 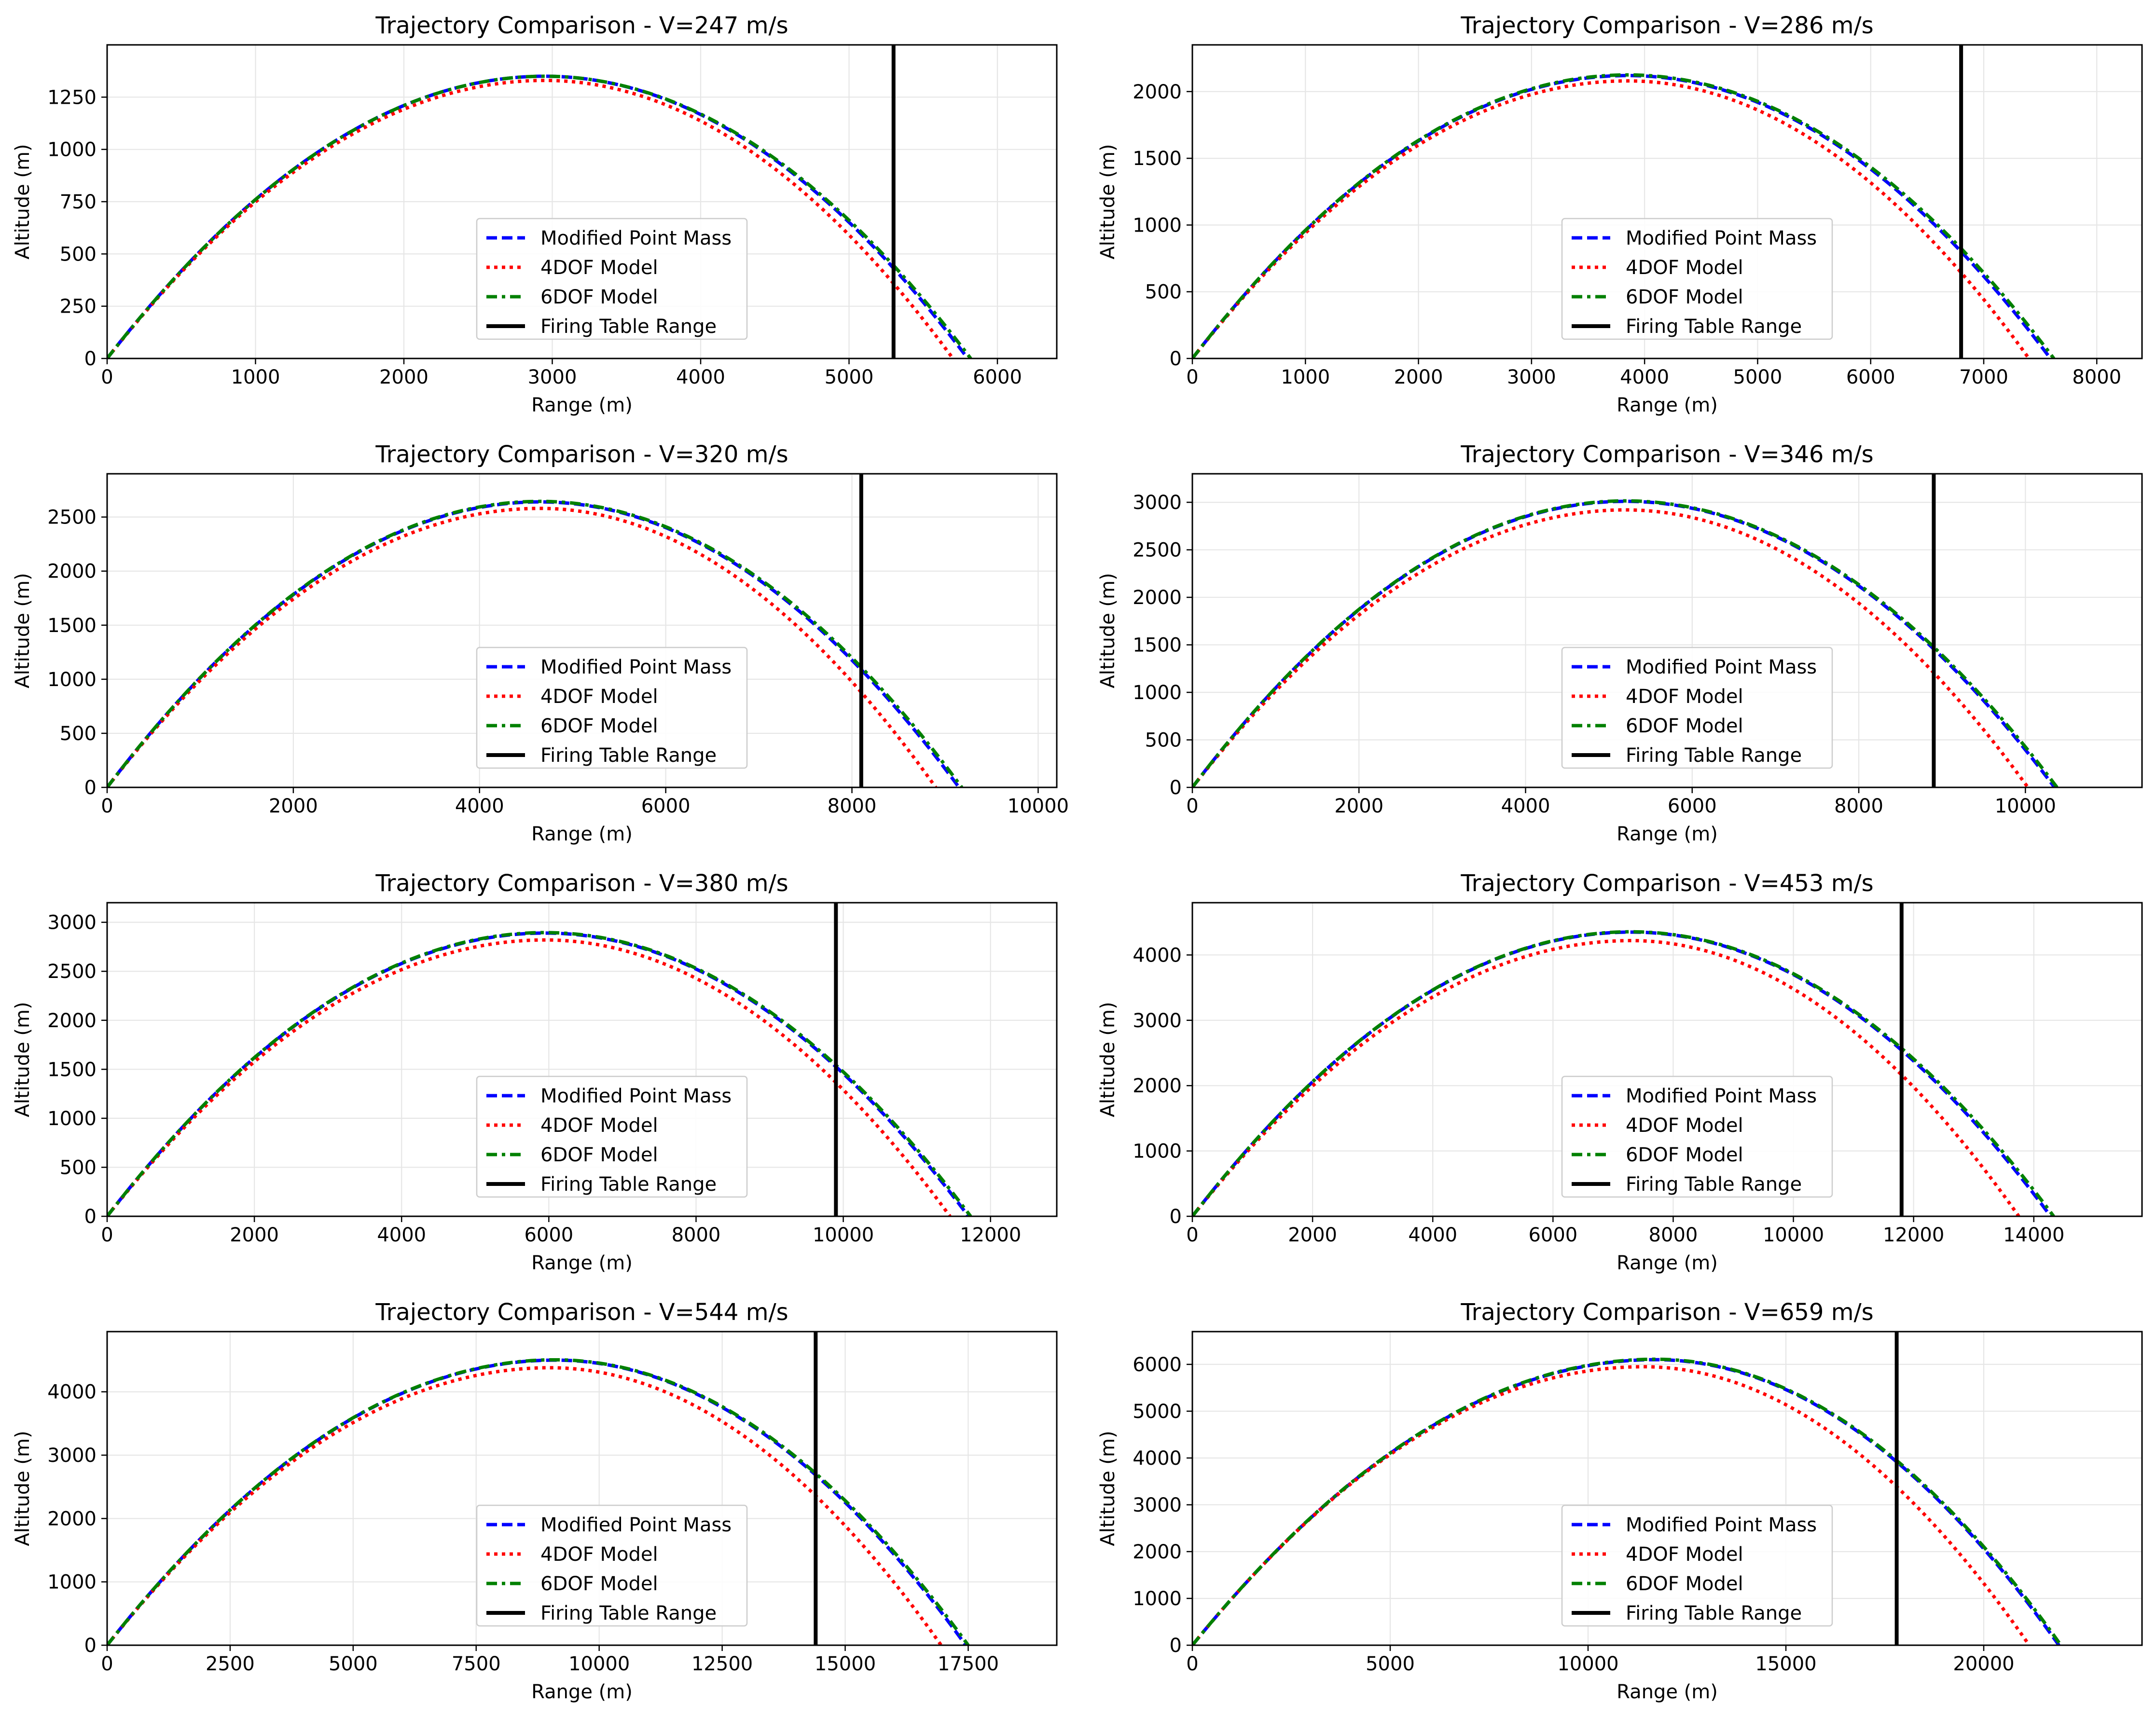 I want to click on chart-title: Trajectory Comparison - V=346 m/s, so click(x=1666, y=454).